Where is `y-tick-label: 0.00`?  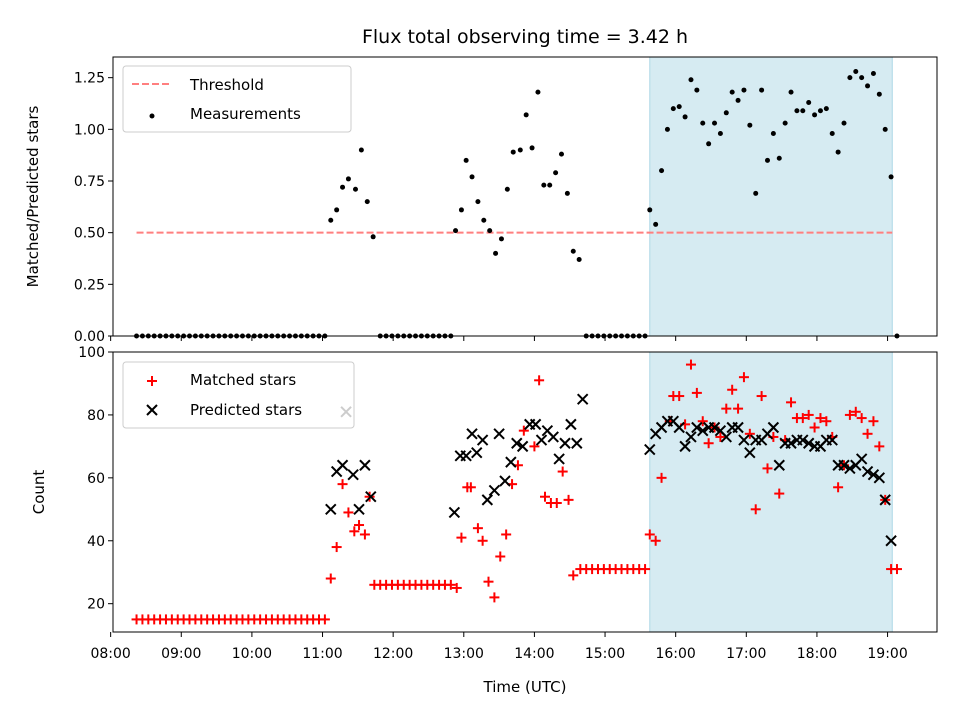
y-tick-label: 0.00 is located at coordinates (89, 337).